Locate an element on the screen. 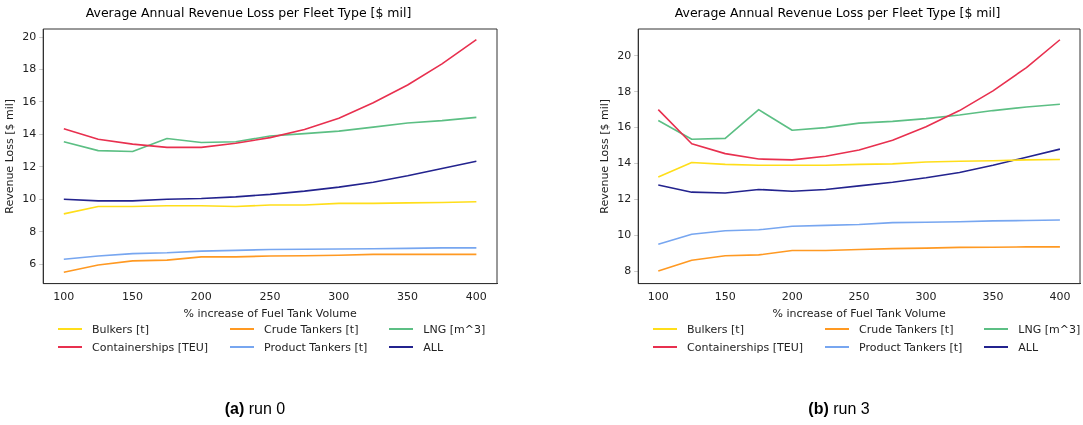 The width and height of the screenshot is (1083, 425). text: (a) run 0 is located at coordinates (255, 409).